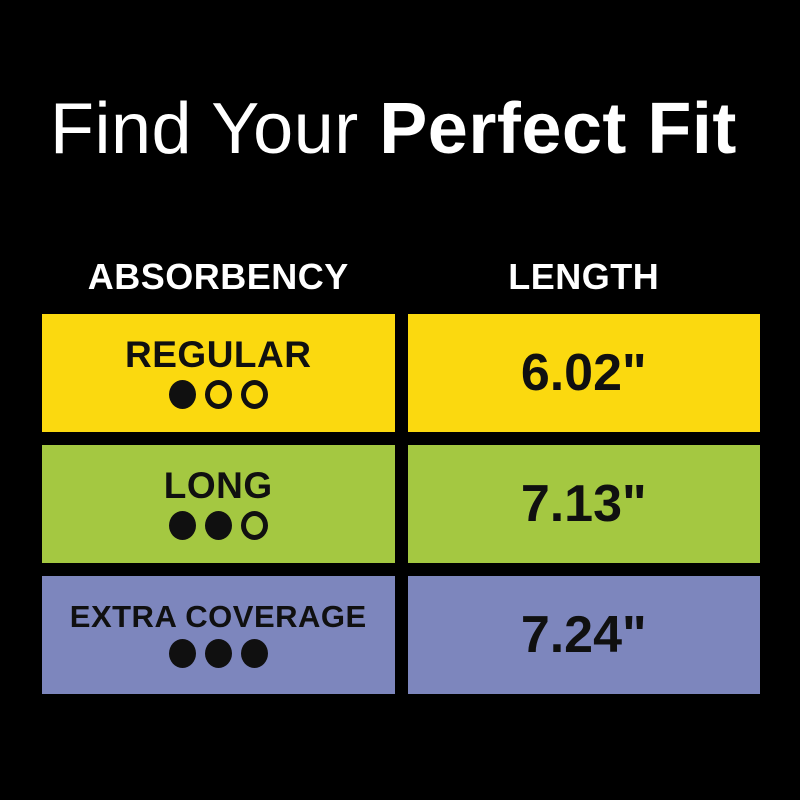 This screenshot has height=800, width=800. I want to click on absorbency-dots-regular, so click(218, 395).